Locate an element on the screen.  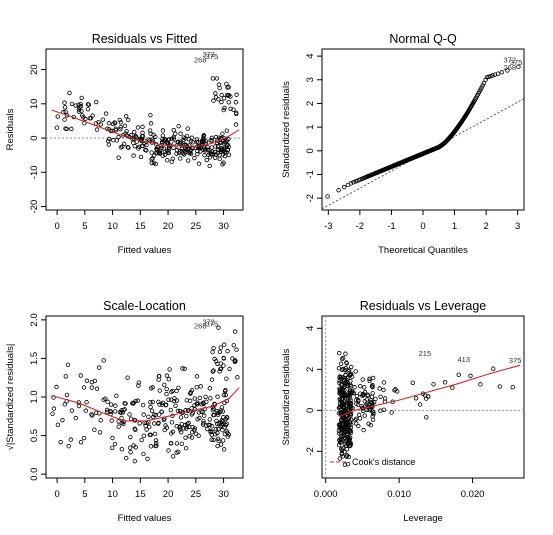
y-tick-label: -2 is located at coordinates (310, 198).